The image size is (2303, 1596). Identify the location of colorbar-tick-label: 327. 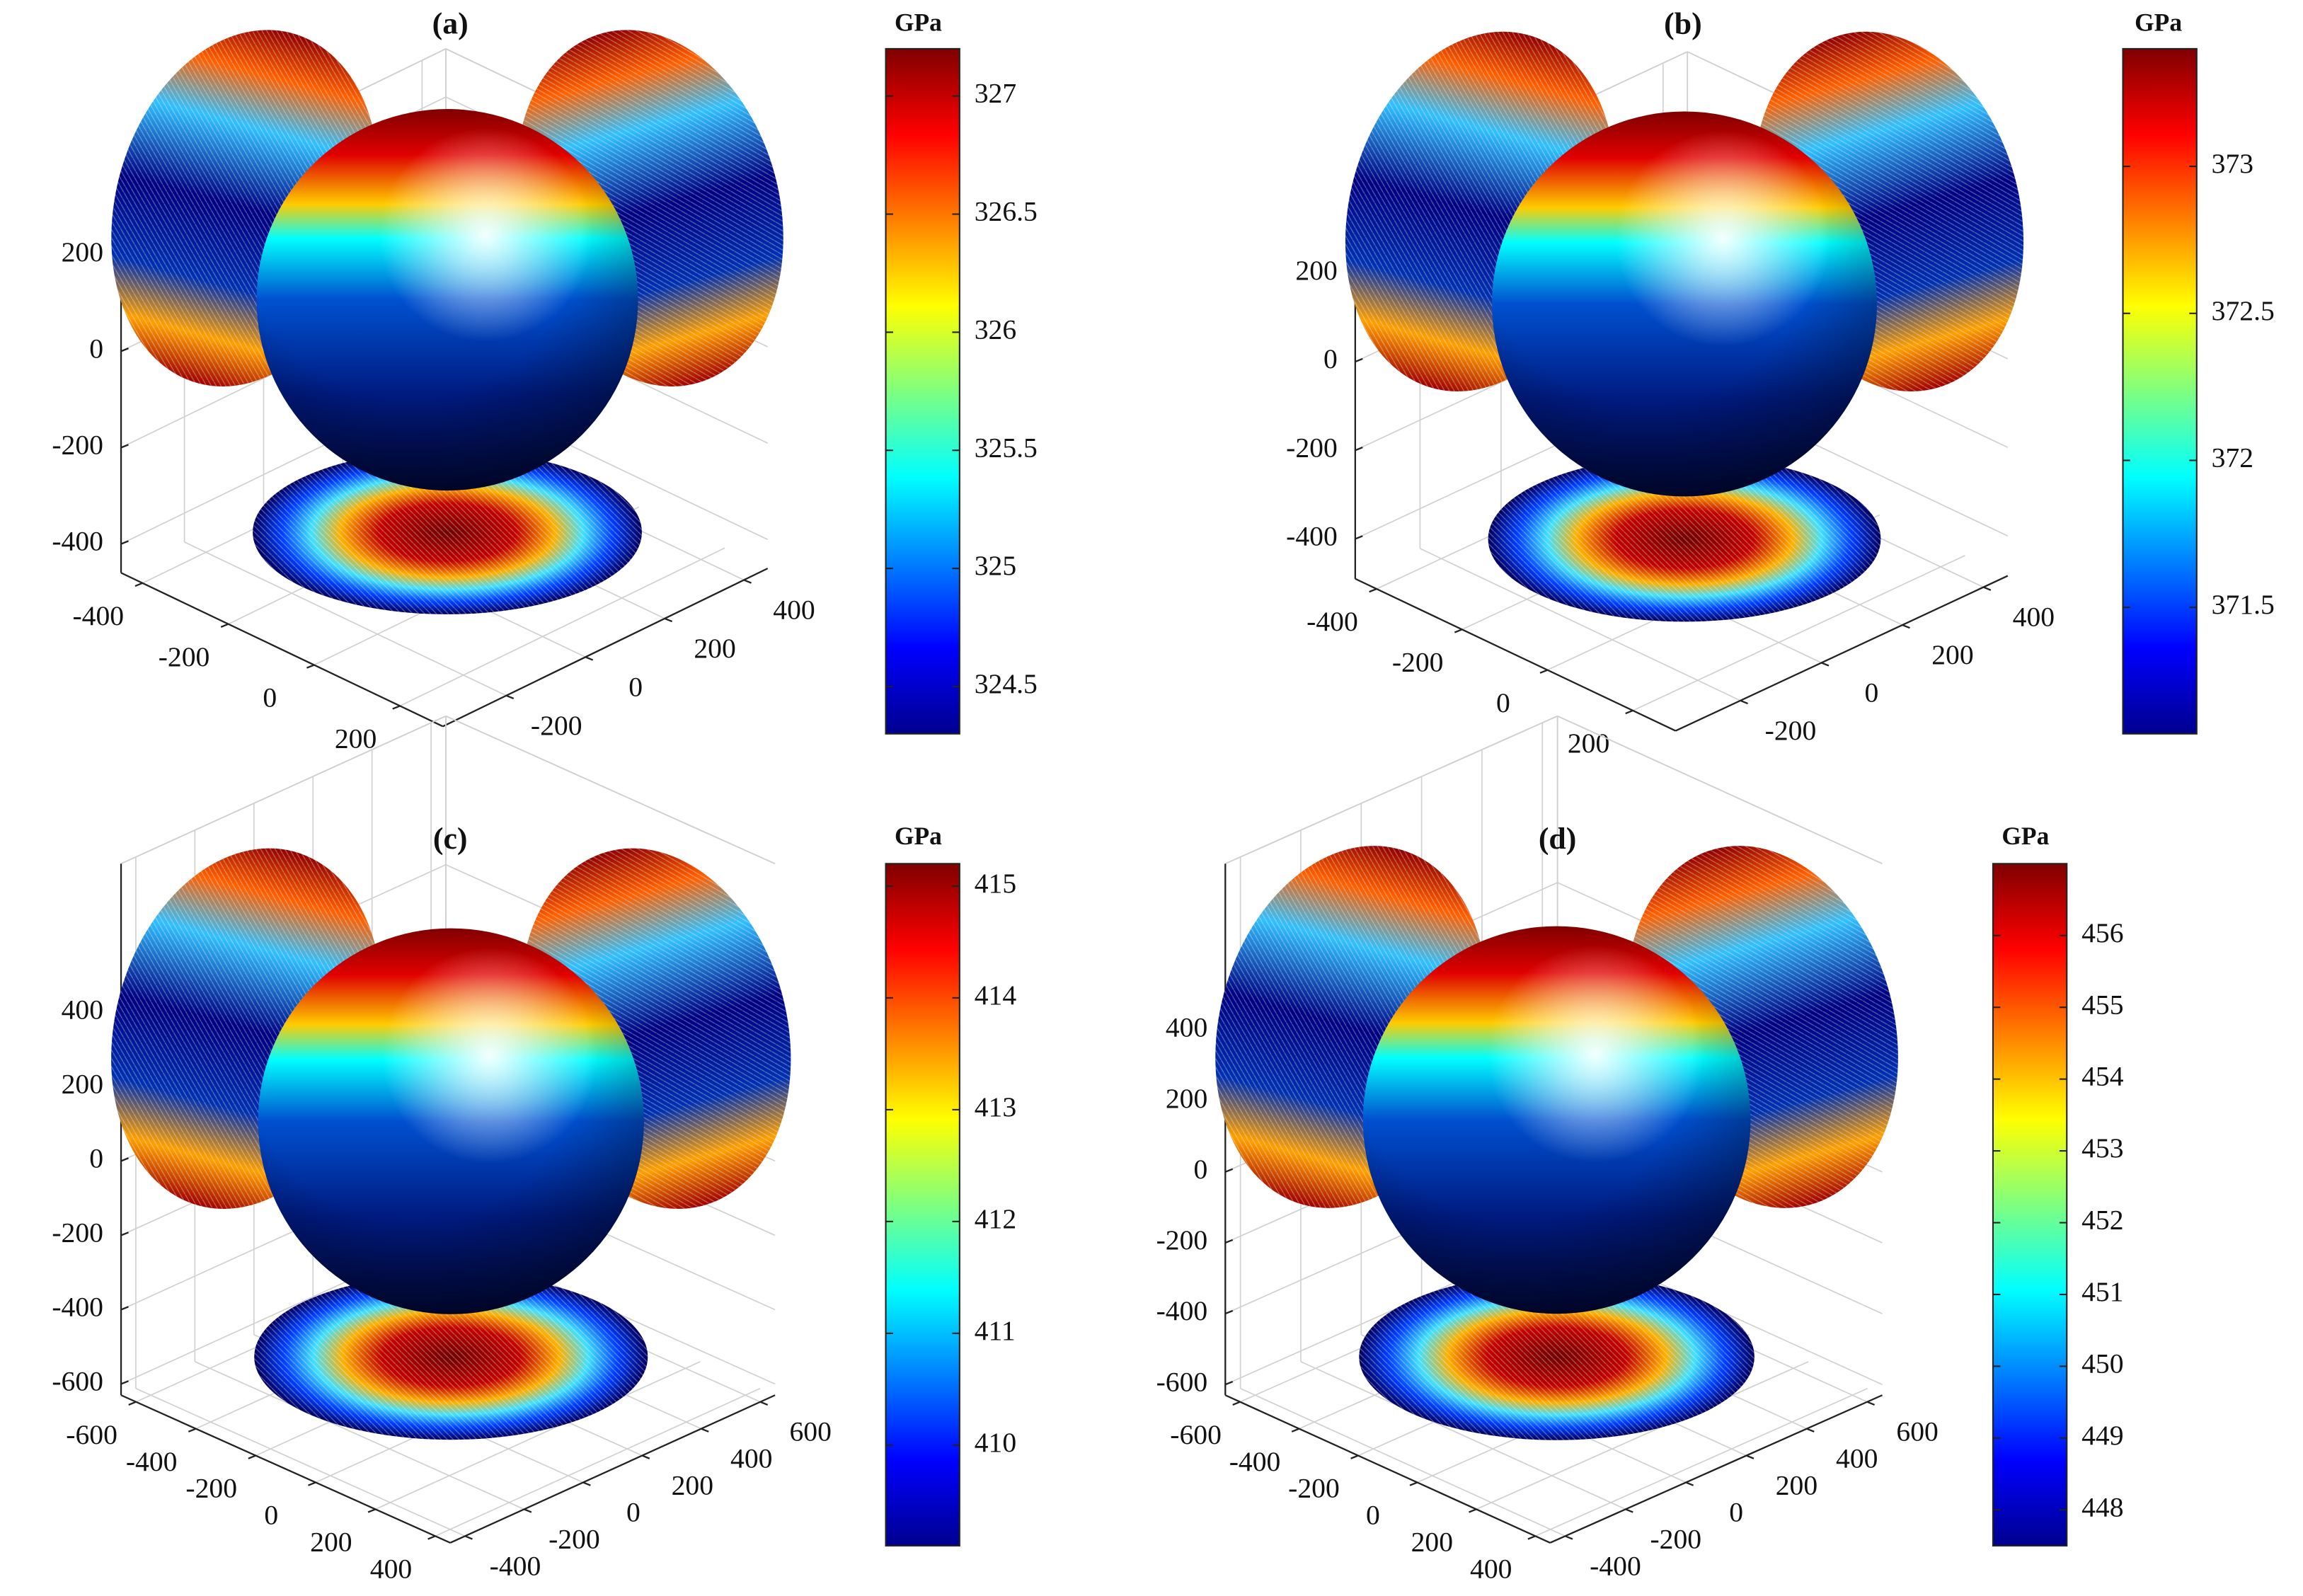
(996, 93).